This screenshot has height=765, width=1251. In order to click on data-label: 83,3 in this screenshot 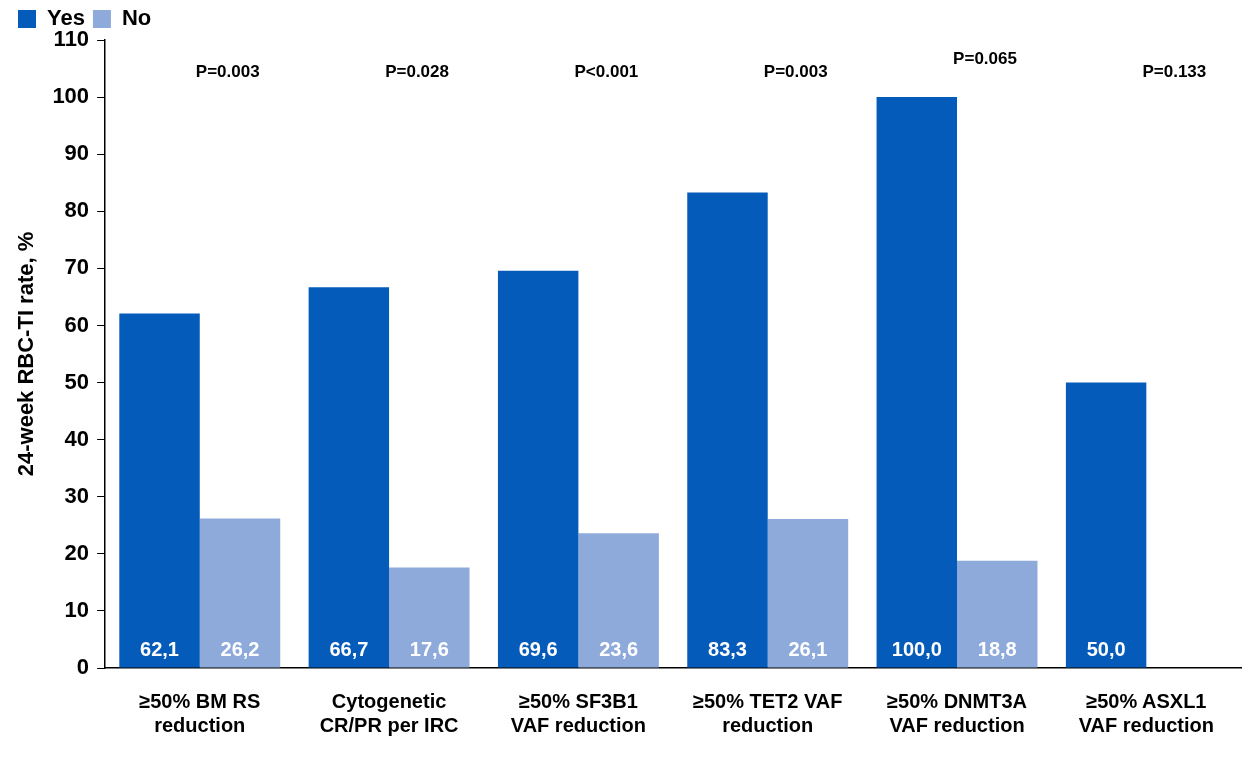, I will do `click(727, 648)`.